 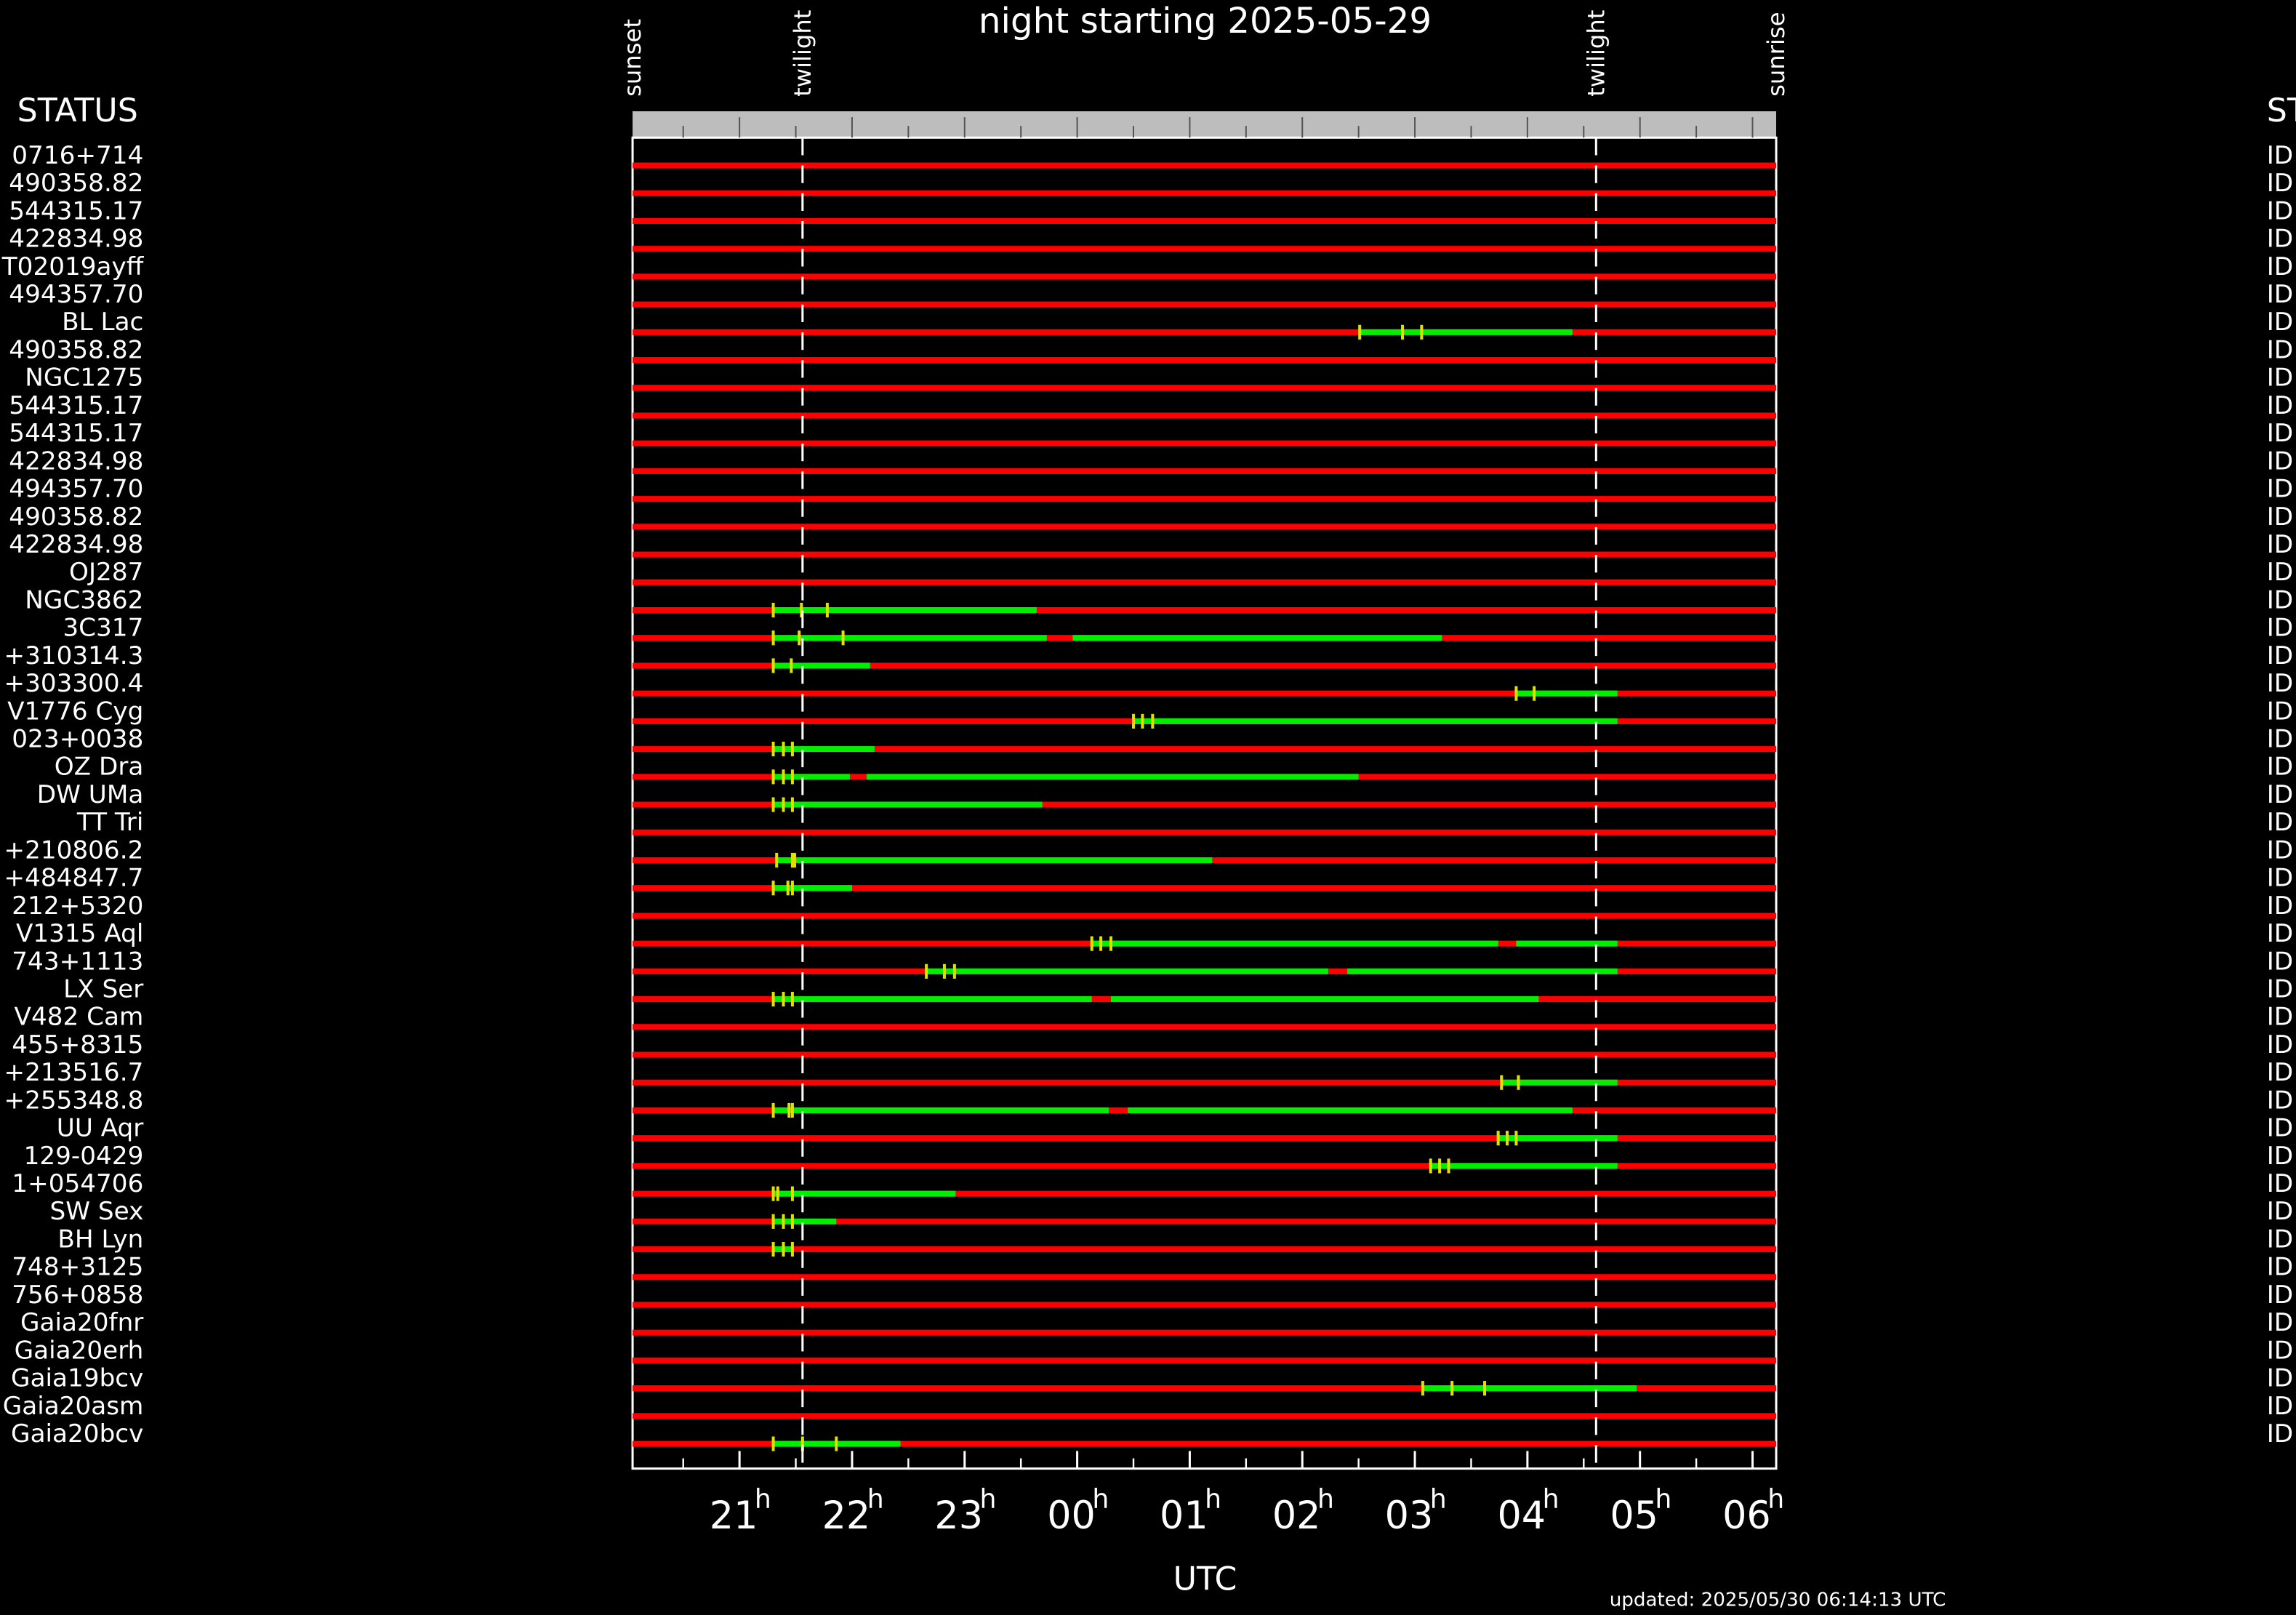 What do you see at coordinates (1325, 1499) in the screenshot?
I see `x-tick-suffix: h` at bounding box center [1325, 1499].